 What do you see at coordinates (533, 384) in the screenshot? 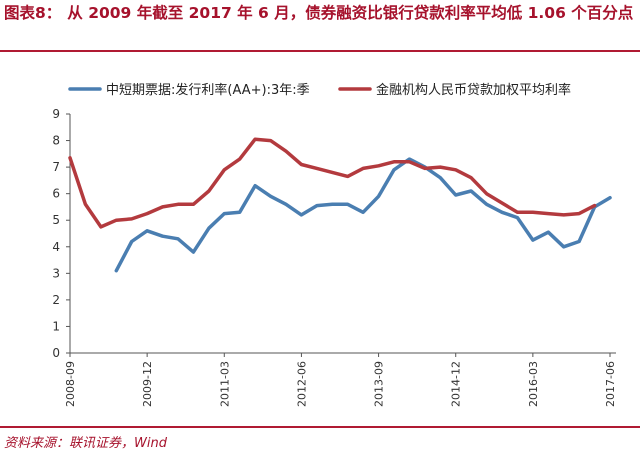
I see `x-tick-label: 2016-03` at bounding box center [533, 384].